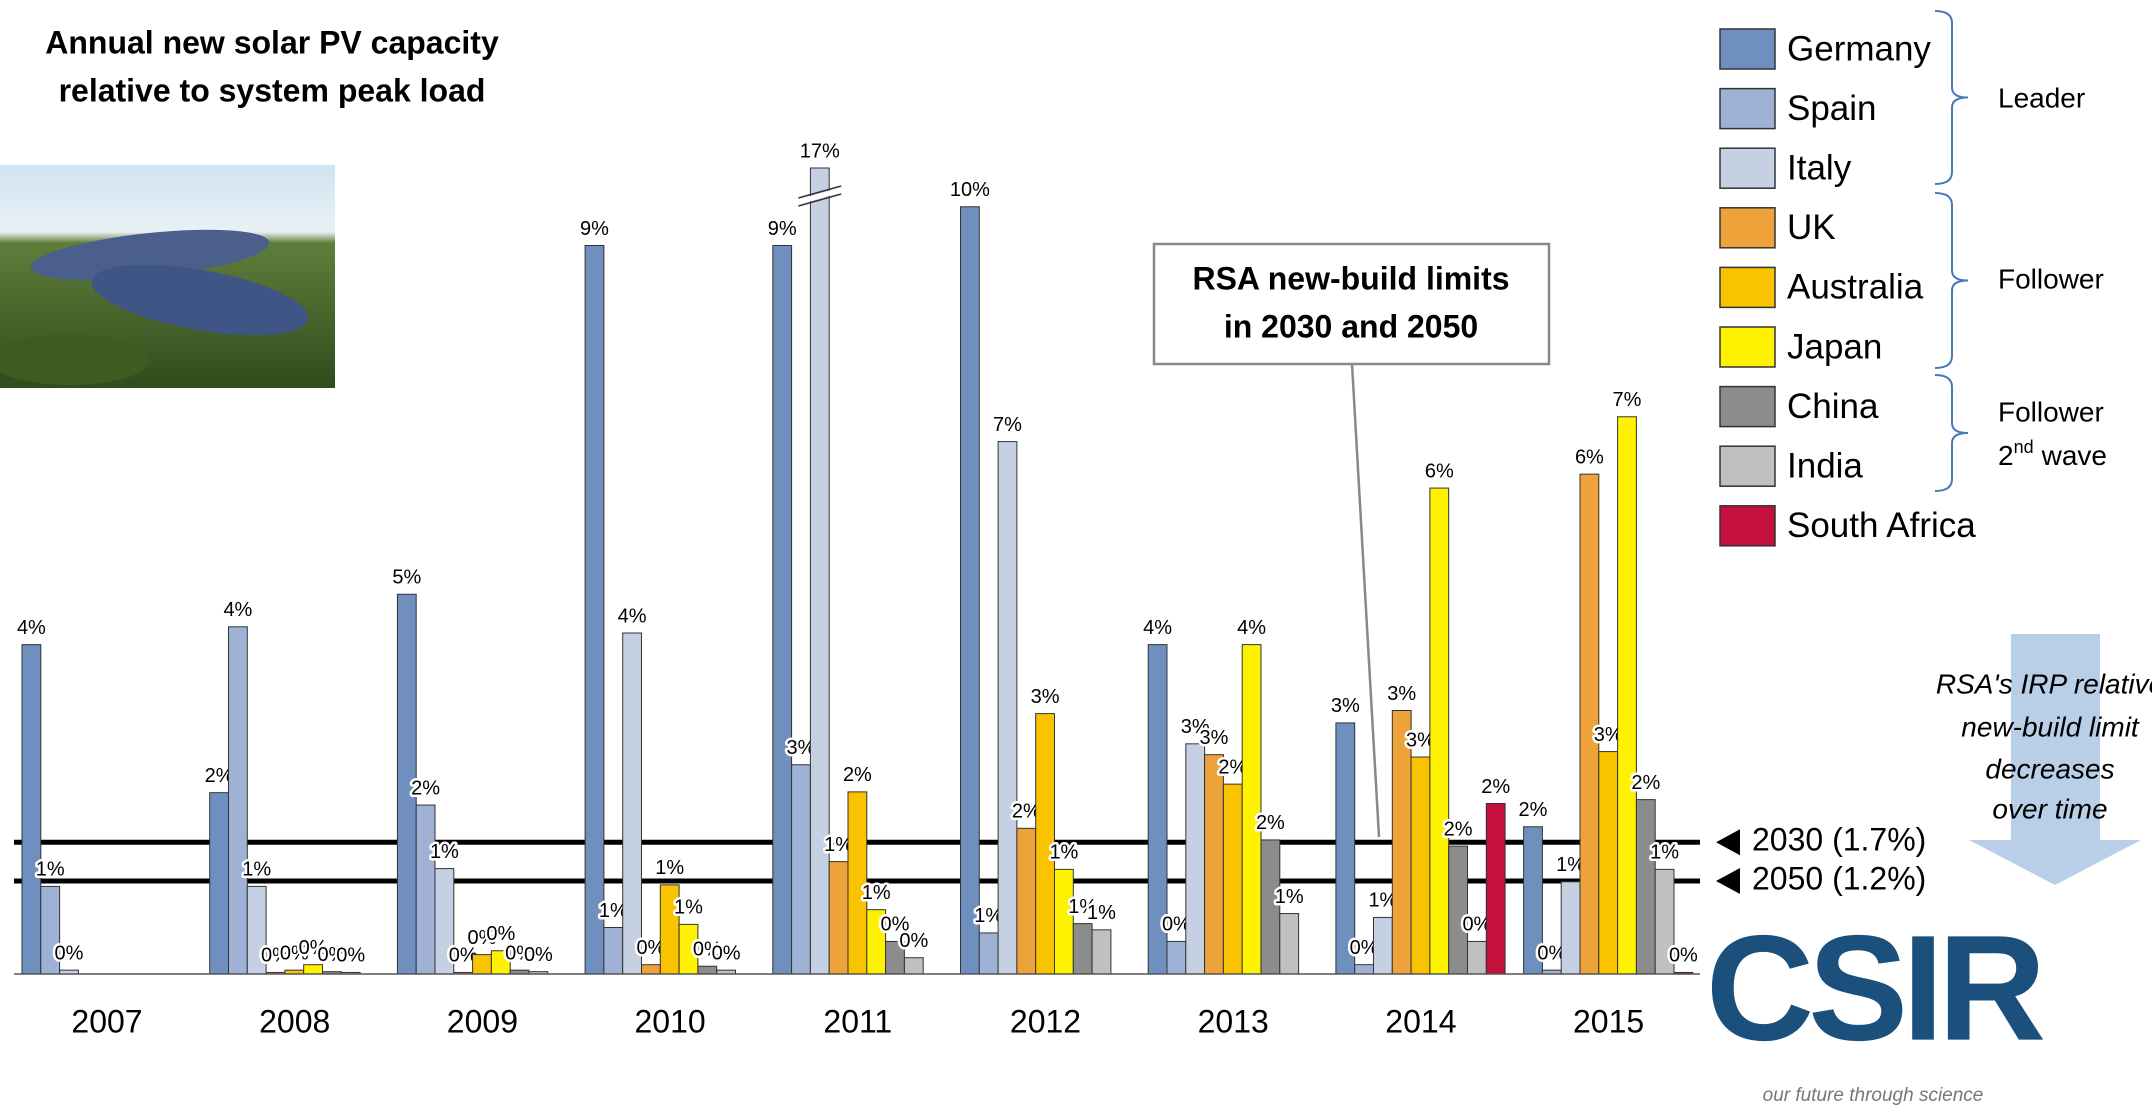  Describe the element at coordinates (857, 1021) in the screenshot. I see `x-tick-label: 2011` at that location.